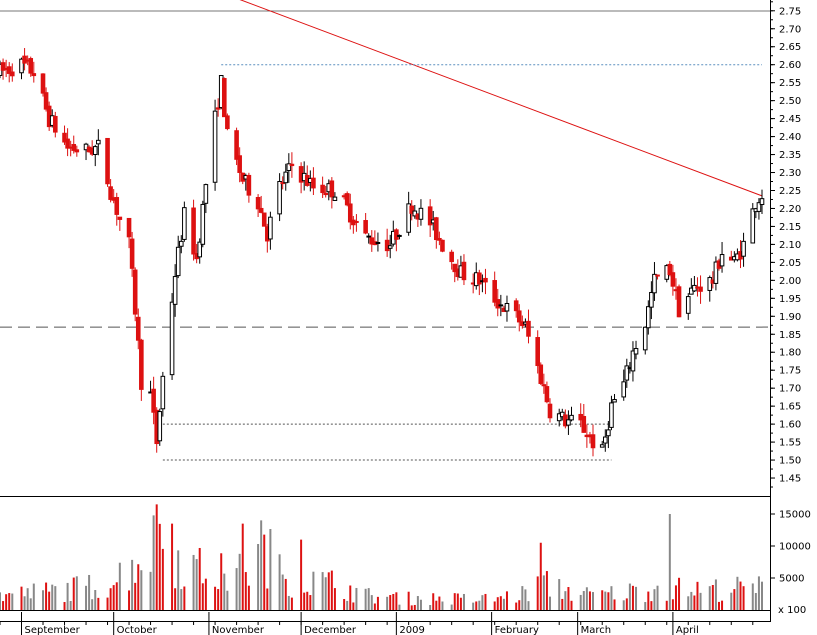 This screenshot has height=635, width=817. What do you see at coordinates (238, 630) in the screenshot?
I see `month-label: November` at bounding box center [238, 630].